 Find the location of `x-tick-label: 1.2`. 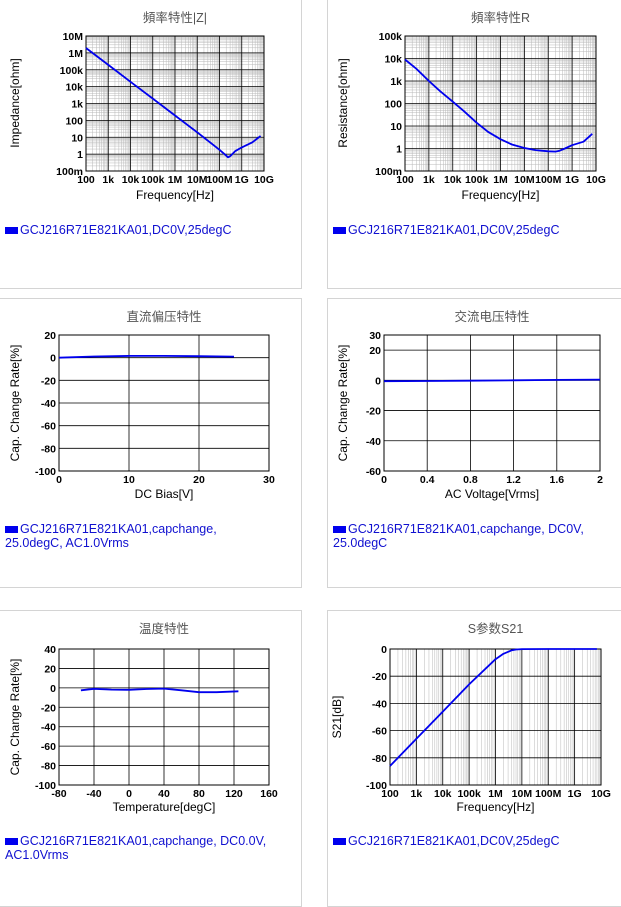

x-tick-label: 1.2 is located at coordinates (513, 480).